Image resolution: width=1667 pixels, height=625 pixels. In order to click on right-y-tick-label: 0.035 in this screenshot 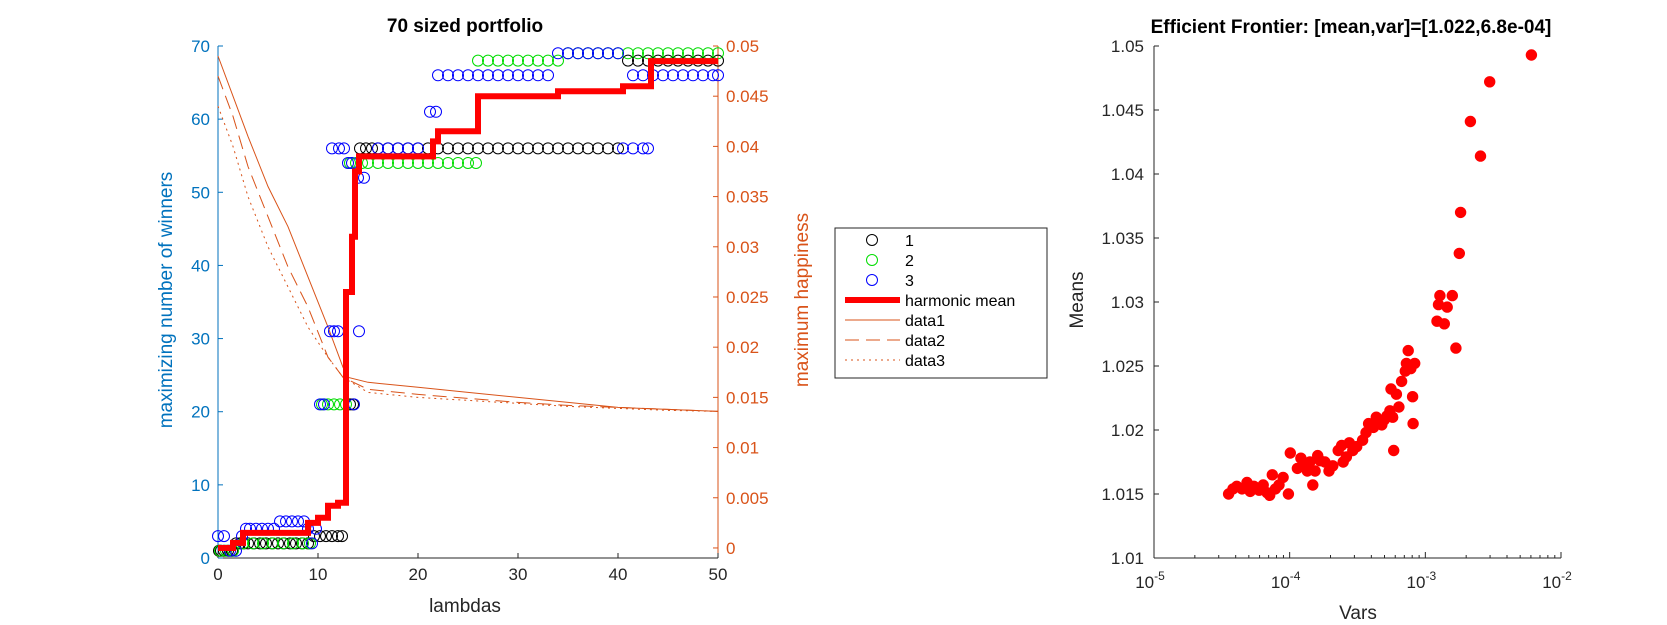, I will do `click(747, 197)`.